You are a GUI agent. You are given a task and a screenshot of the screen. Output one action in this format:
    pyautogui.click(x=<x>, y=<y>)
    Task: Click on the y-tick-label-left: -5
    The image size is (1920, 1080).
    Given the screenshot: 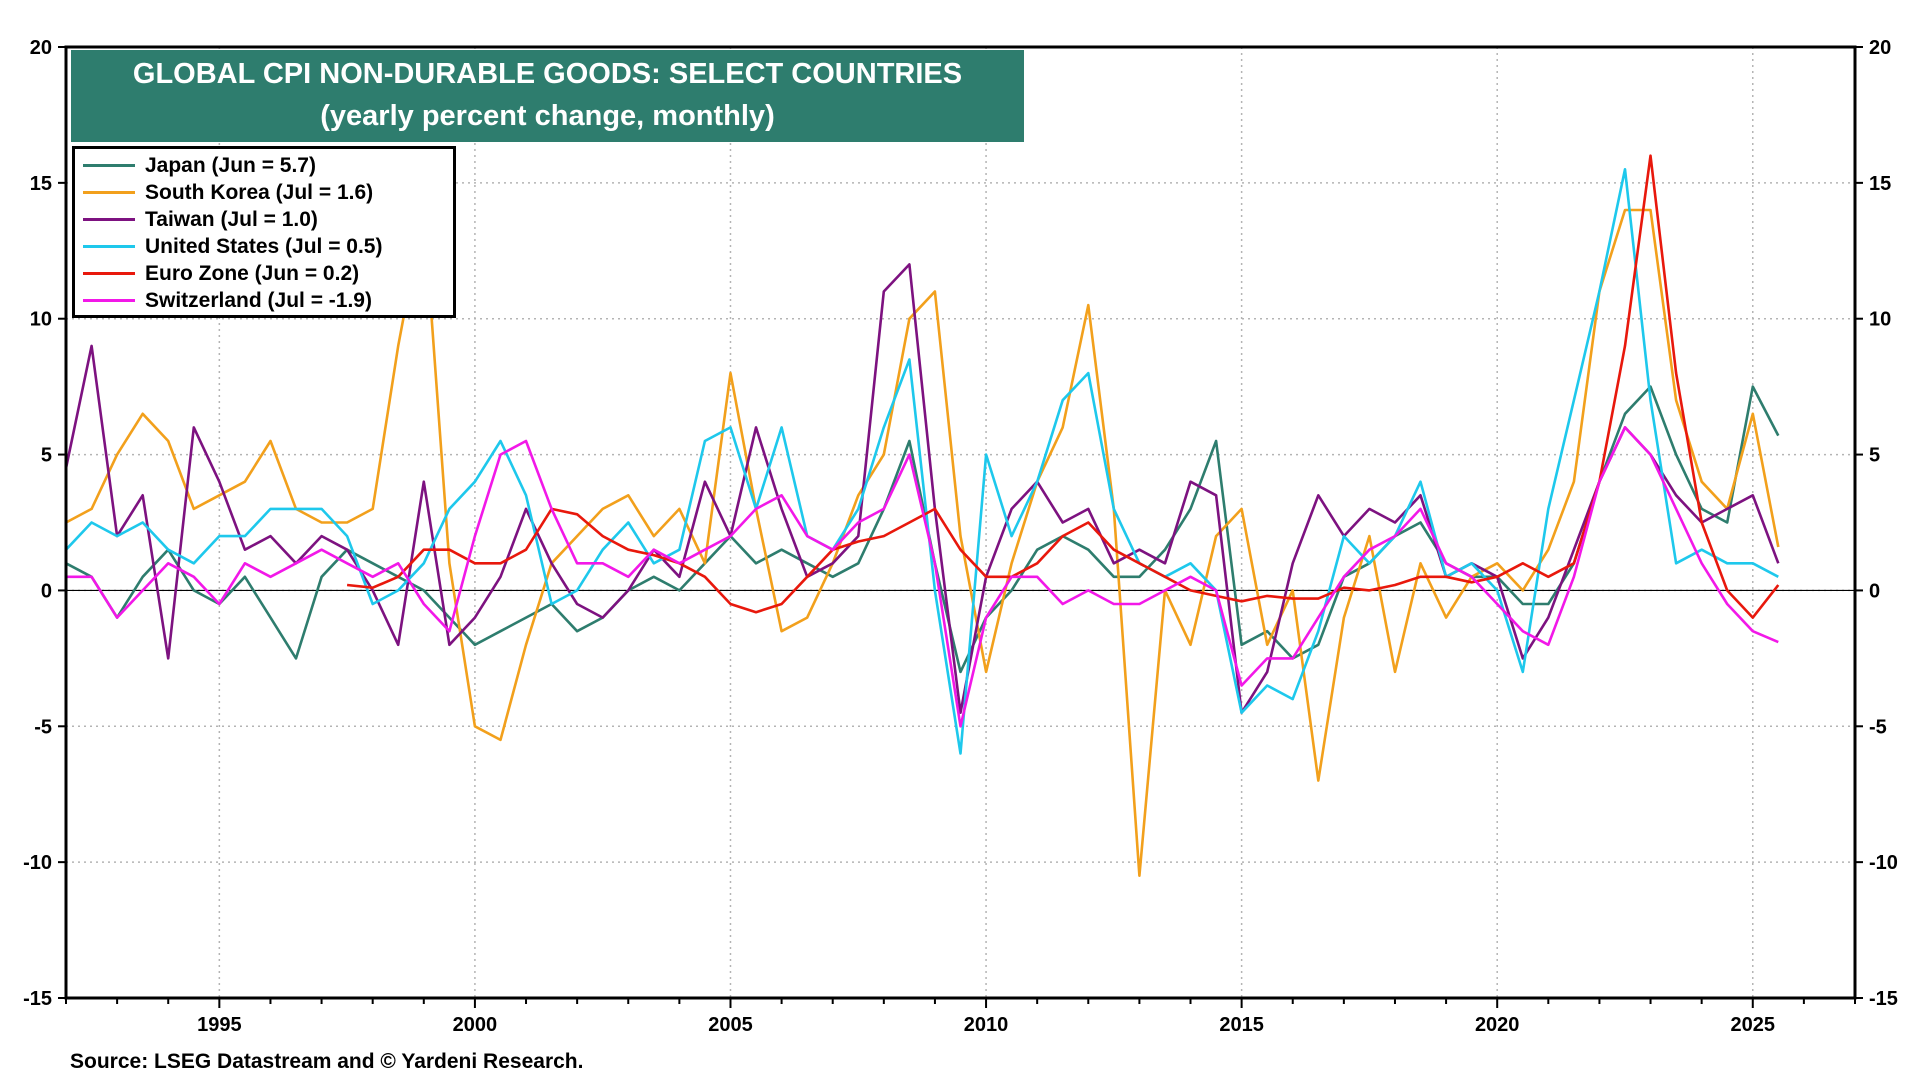 What is the action you would take?
    pyautogui.click(x=43, y=727)
    